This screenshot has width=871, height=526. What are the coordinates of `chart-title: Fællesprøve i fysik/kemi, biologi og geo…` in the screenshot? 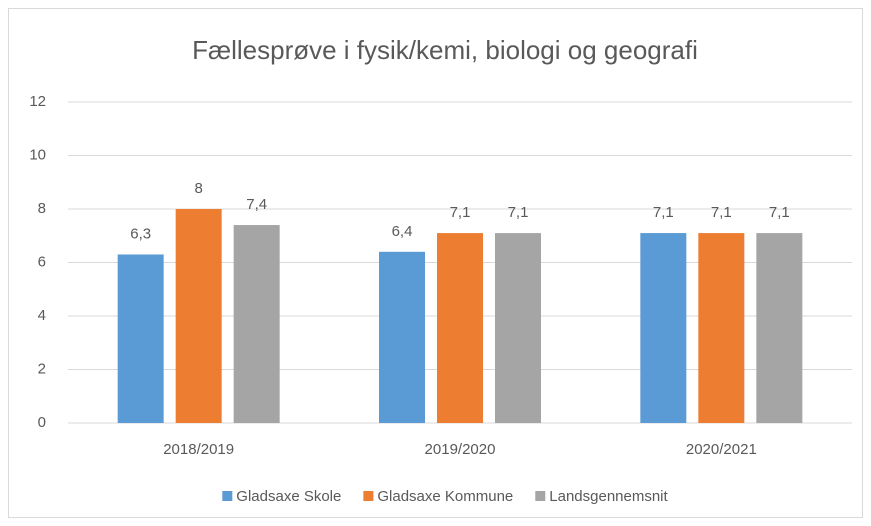 It's located at (445, 50).